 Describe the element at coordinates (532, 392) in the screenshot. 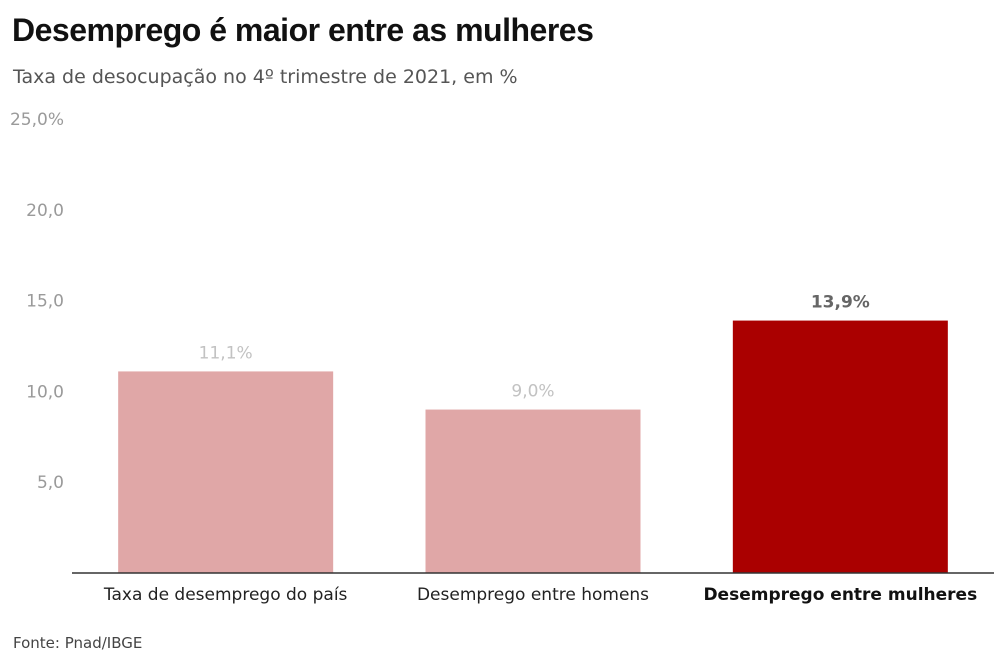

I see `data-label: 9,0%` at that location.